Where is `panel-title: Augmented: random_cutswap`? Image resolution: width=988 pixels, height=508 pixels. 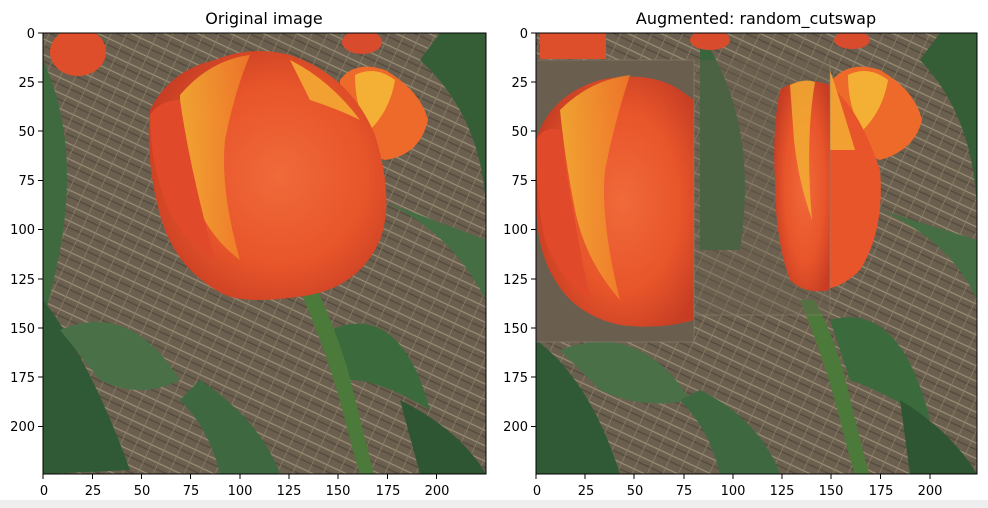
panel-title: Augmented: random_cutswap is located at coordinates (756, 19).